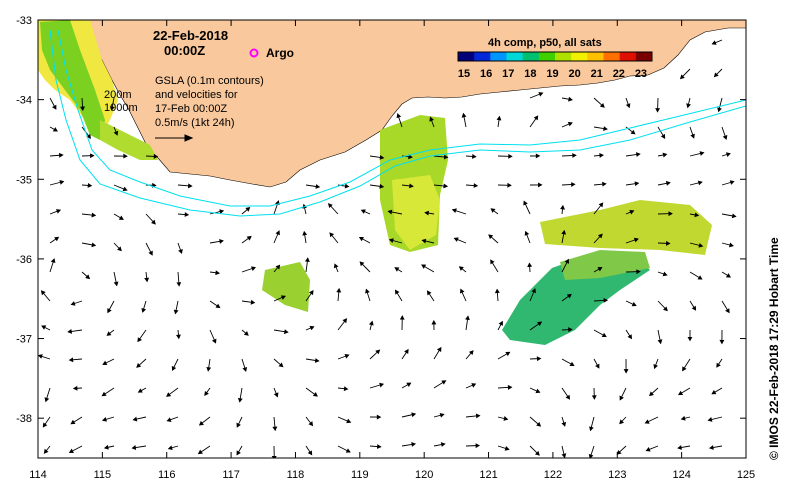 The image size is (790, 492). Describe the element at coordinates (24, 260) in the screenshot. I see `y-tick-label: -36` at that location.